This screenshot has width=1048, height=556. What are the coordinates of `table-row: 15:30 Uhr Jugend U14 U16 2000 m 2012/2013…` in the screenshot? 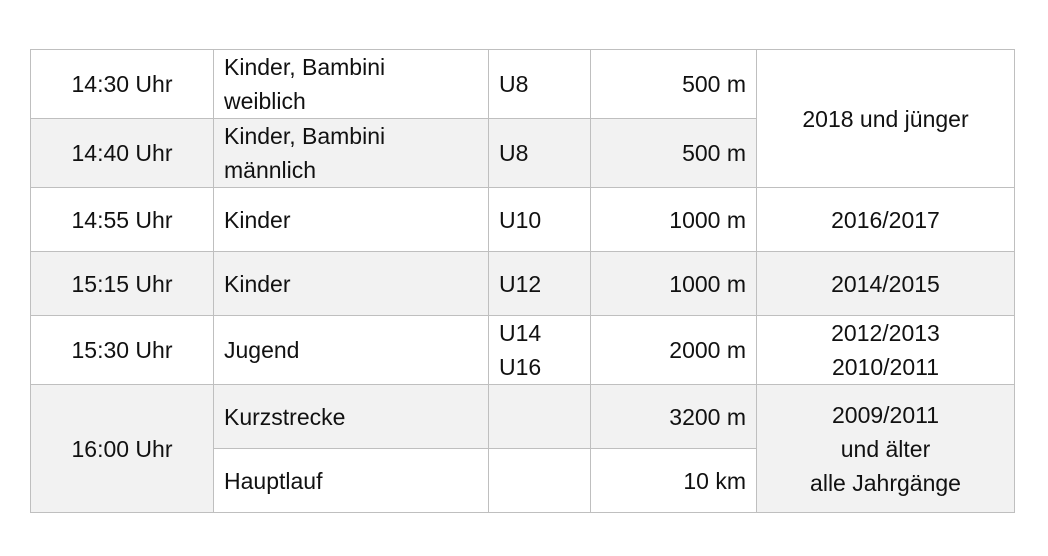 It's located at (522, 350).